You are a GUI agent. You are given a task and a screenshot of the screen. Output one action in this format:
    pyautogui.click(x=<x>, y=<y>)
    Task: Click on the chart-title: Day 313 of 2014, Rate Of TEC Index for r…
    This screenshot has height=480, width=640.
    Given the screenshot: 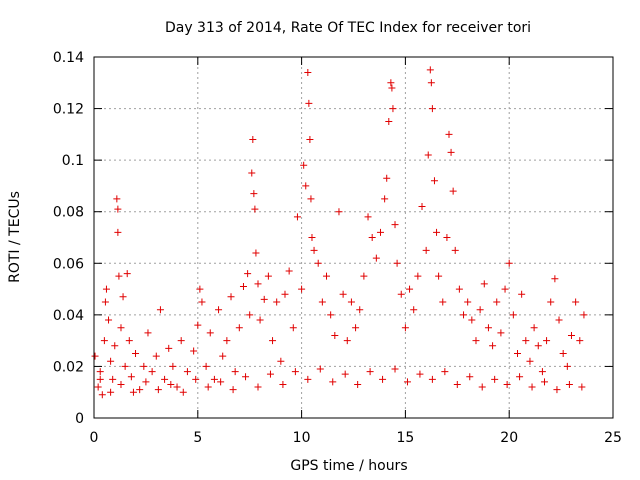 What is the action you would take?
    pyautogui.click(x=348, y=28)
    